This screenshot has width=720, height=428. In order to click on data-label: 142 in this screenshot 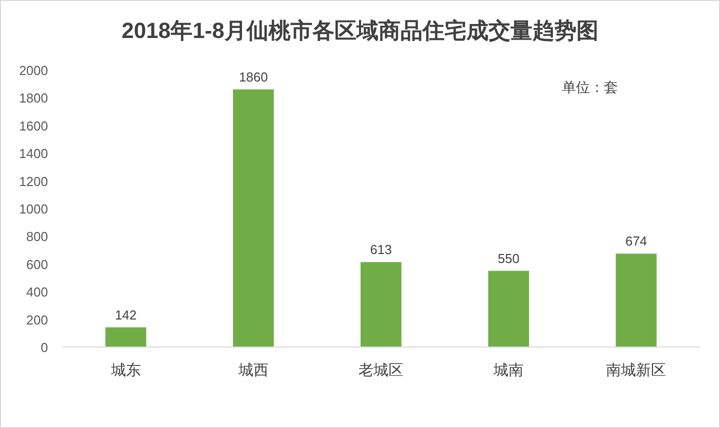, I will do `click(125, 314)`.